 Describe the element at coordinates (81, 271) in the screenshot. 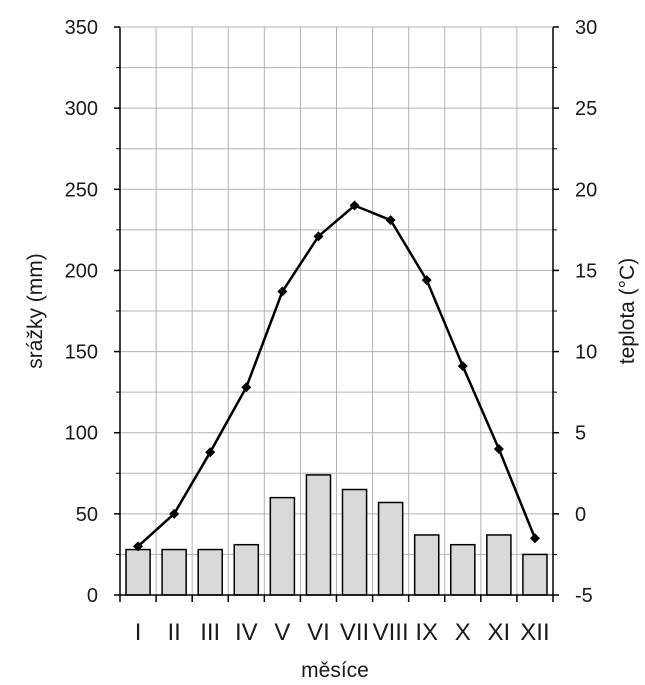

I see `left-tick-label: 200` at that location.